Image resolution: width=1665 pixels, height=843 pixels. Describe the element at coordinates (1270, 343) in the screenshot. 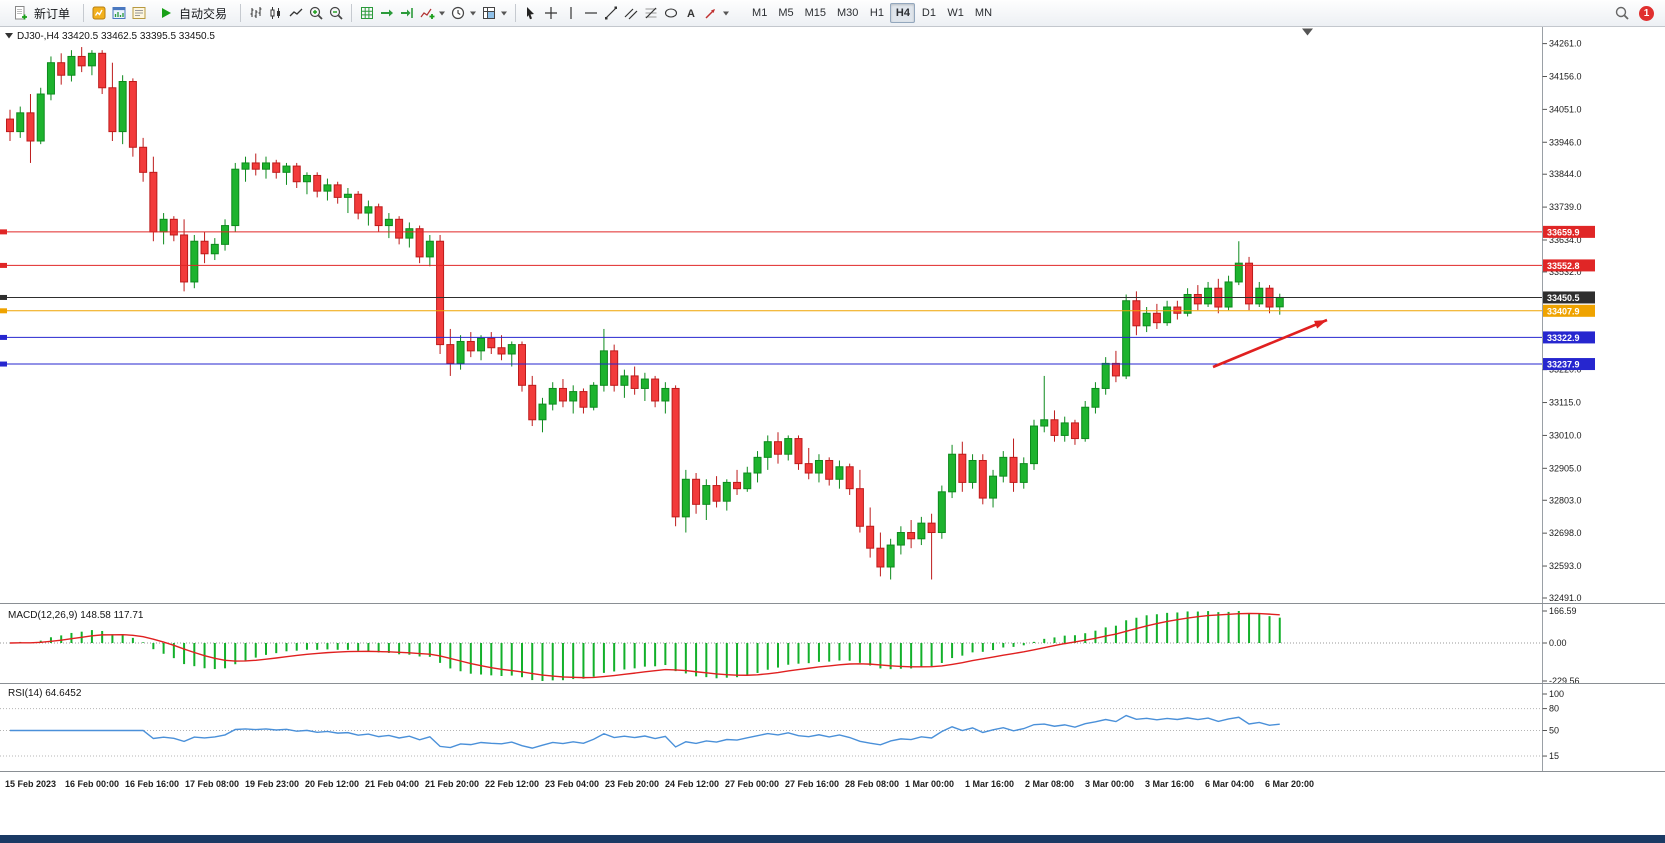

I see `trend-arrow` at that location.